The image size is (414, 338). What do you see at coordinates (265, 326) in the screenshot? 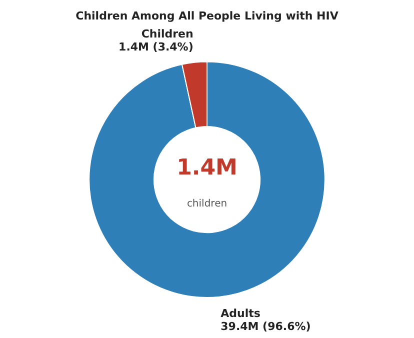
I see `data-label: 39.4M (96.6%)` at bounding box center [265, 326].